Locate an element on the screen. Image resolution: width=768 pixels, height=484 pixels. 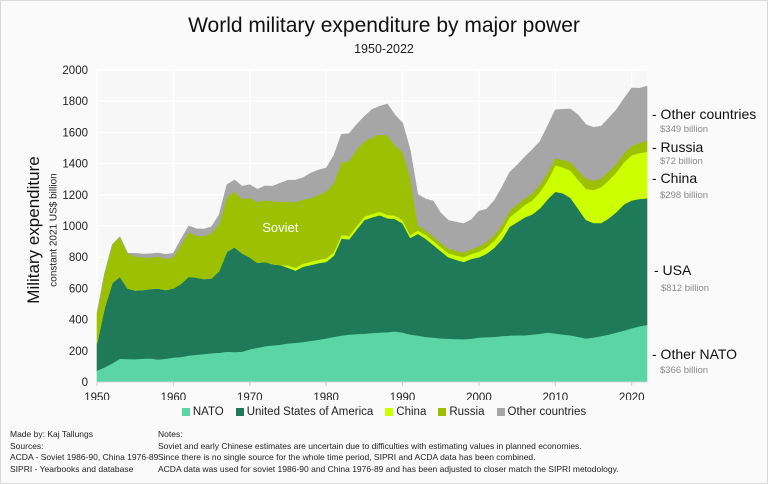
y-tick-label: 1600 is located at coordinates (75, 133).